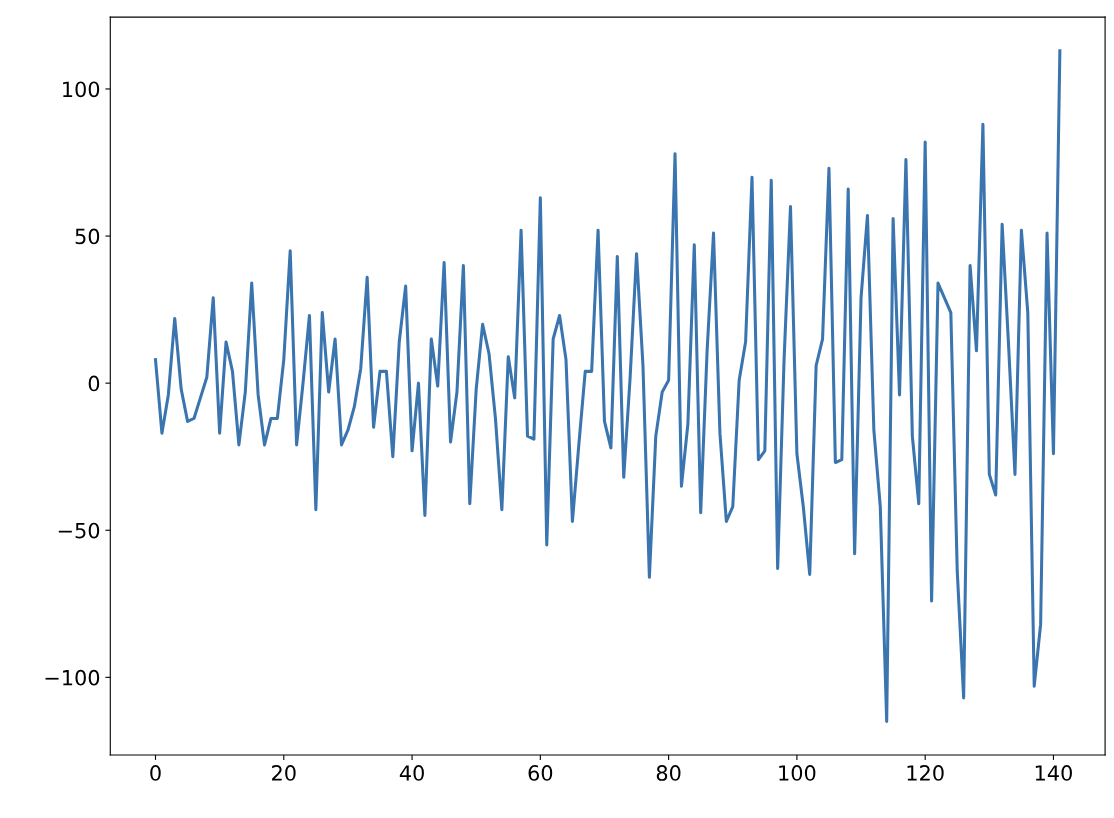 This screenshot has width=1114, height=818. I want to click on x-tick-label: 60, so click(540, 773).